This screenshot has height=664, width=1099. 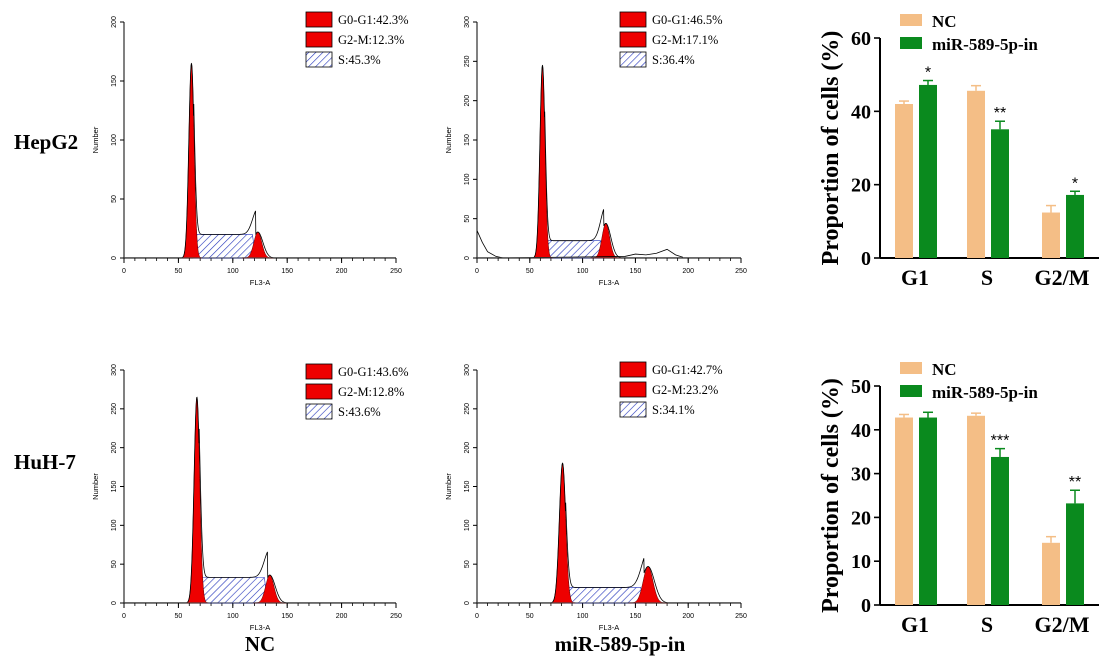 What do you see at coordinates (620, 644) in the screenshot?
I see `col-label-mir: miR-589-5p-in` at bounding box center [620, 644].